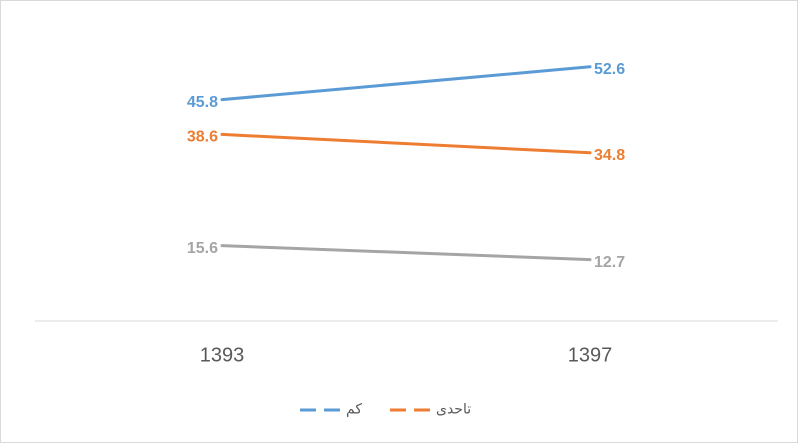 Image resolution: width=798 pixels, height=443 pixels. I want to click on data-label: 12.7, so click(609, 262).